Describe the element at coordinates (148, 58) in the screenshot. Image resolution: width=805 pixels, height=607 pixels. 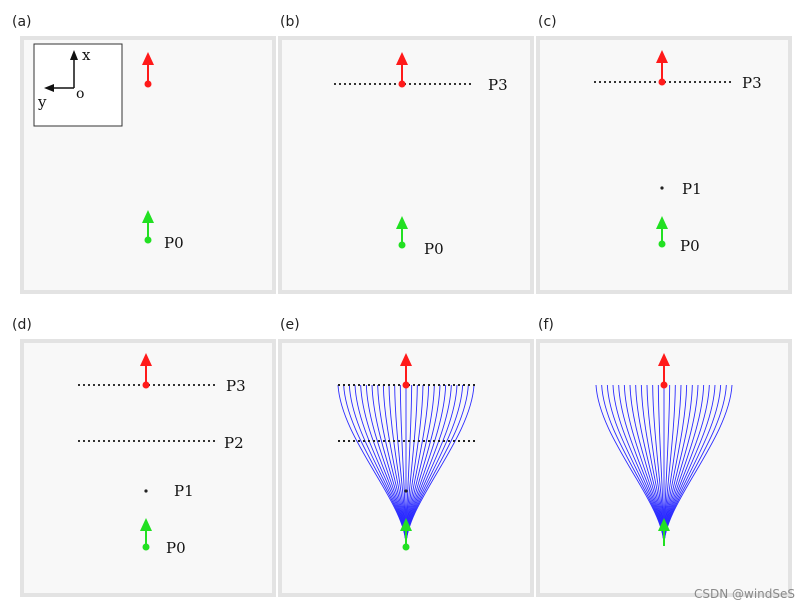
I see `end-arrow-head` at that location.